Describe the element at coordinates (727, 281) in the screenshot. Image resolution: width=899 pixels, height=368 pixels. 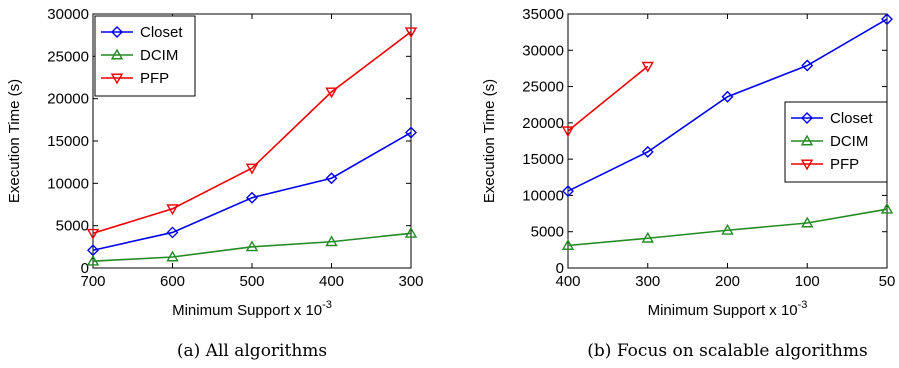
I see `x-tick-label: 200` at that location.